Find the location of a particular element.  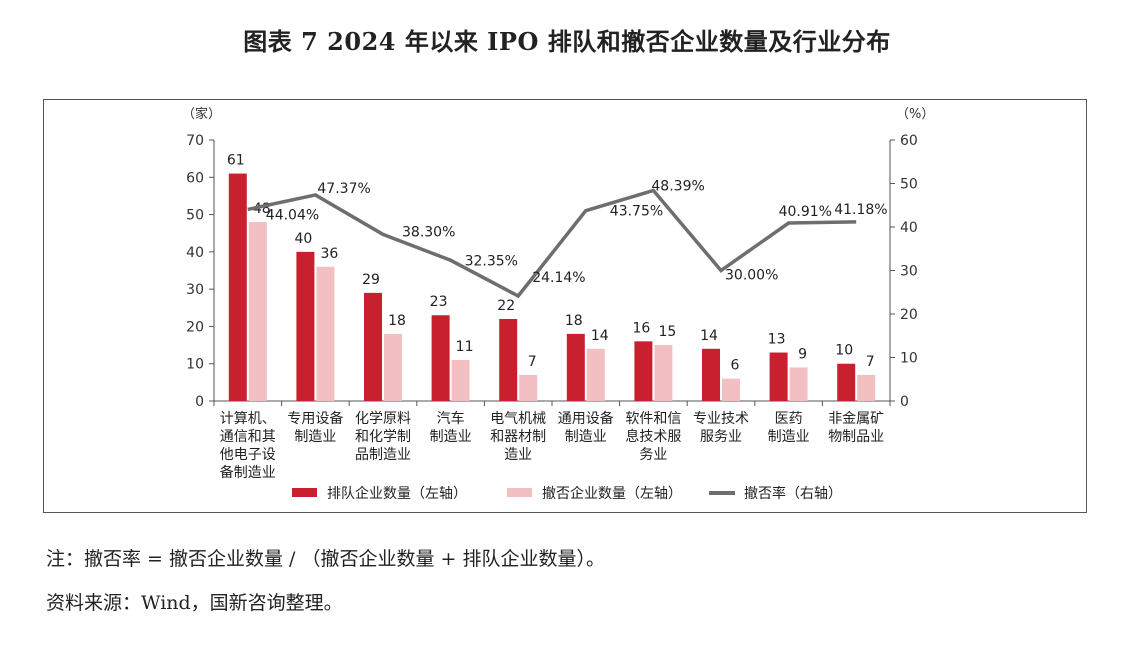

category-label: 计算机、 is located at coordinates (248, 419).